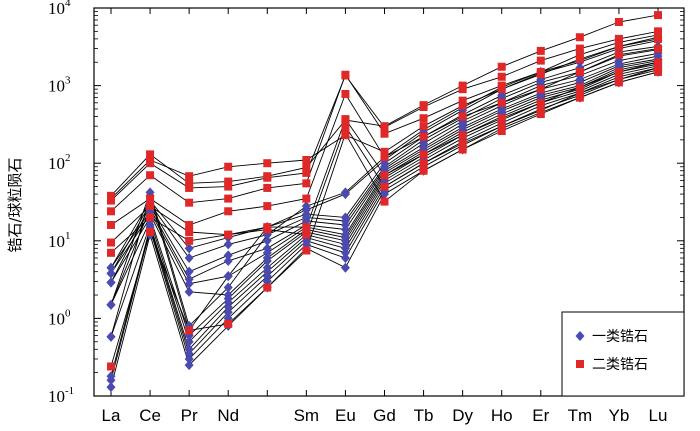 The height and width of the screenshot is (431, 700). I want to click on x-tick-label: Lu, so click(658, 415).